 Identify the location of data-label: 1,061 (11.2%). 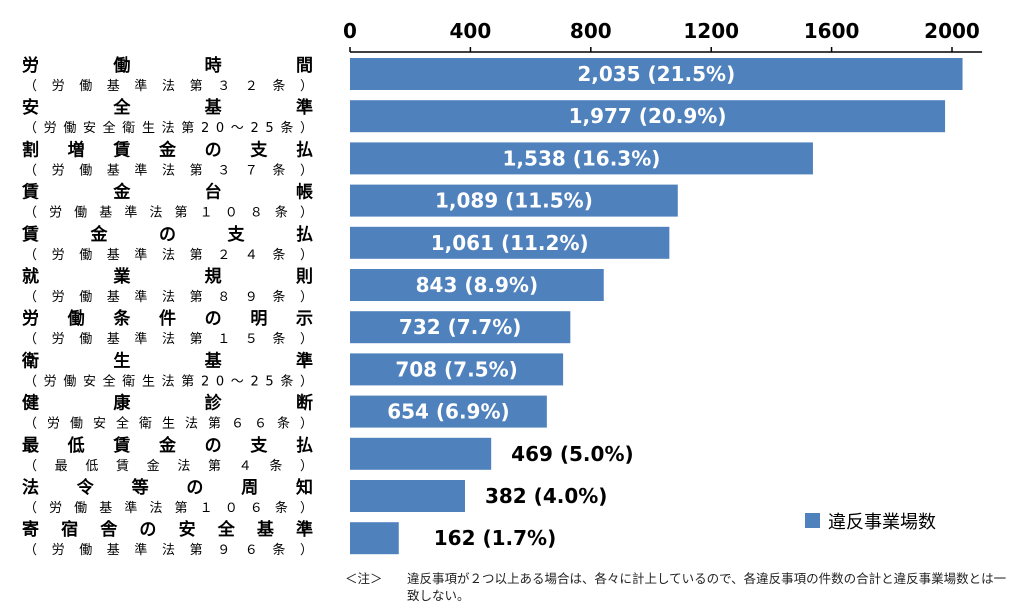
(510, 243).